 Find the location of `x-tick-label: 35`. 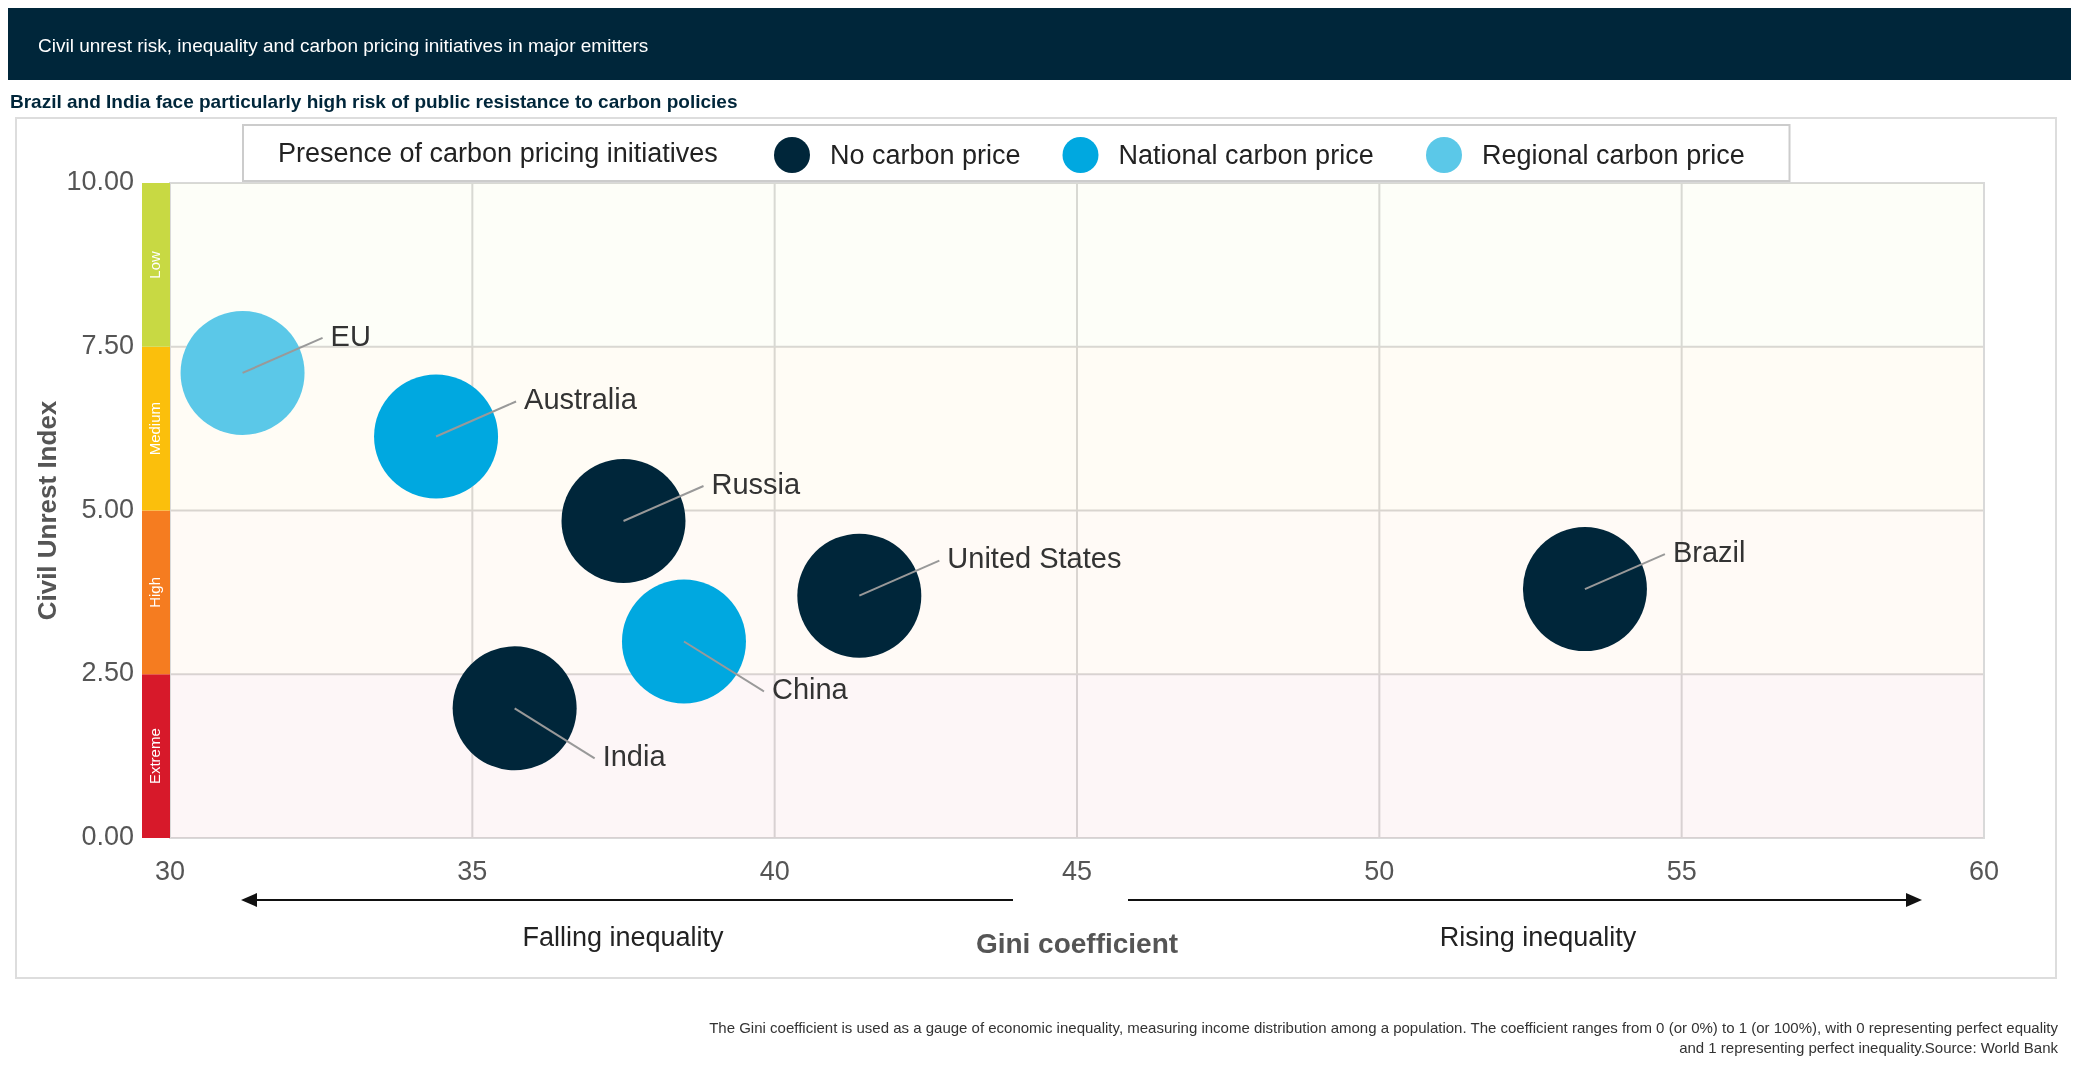

x-tick-label: 35 is located at coordinates (472, 871).